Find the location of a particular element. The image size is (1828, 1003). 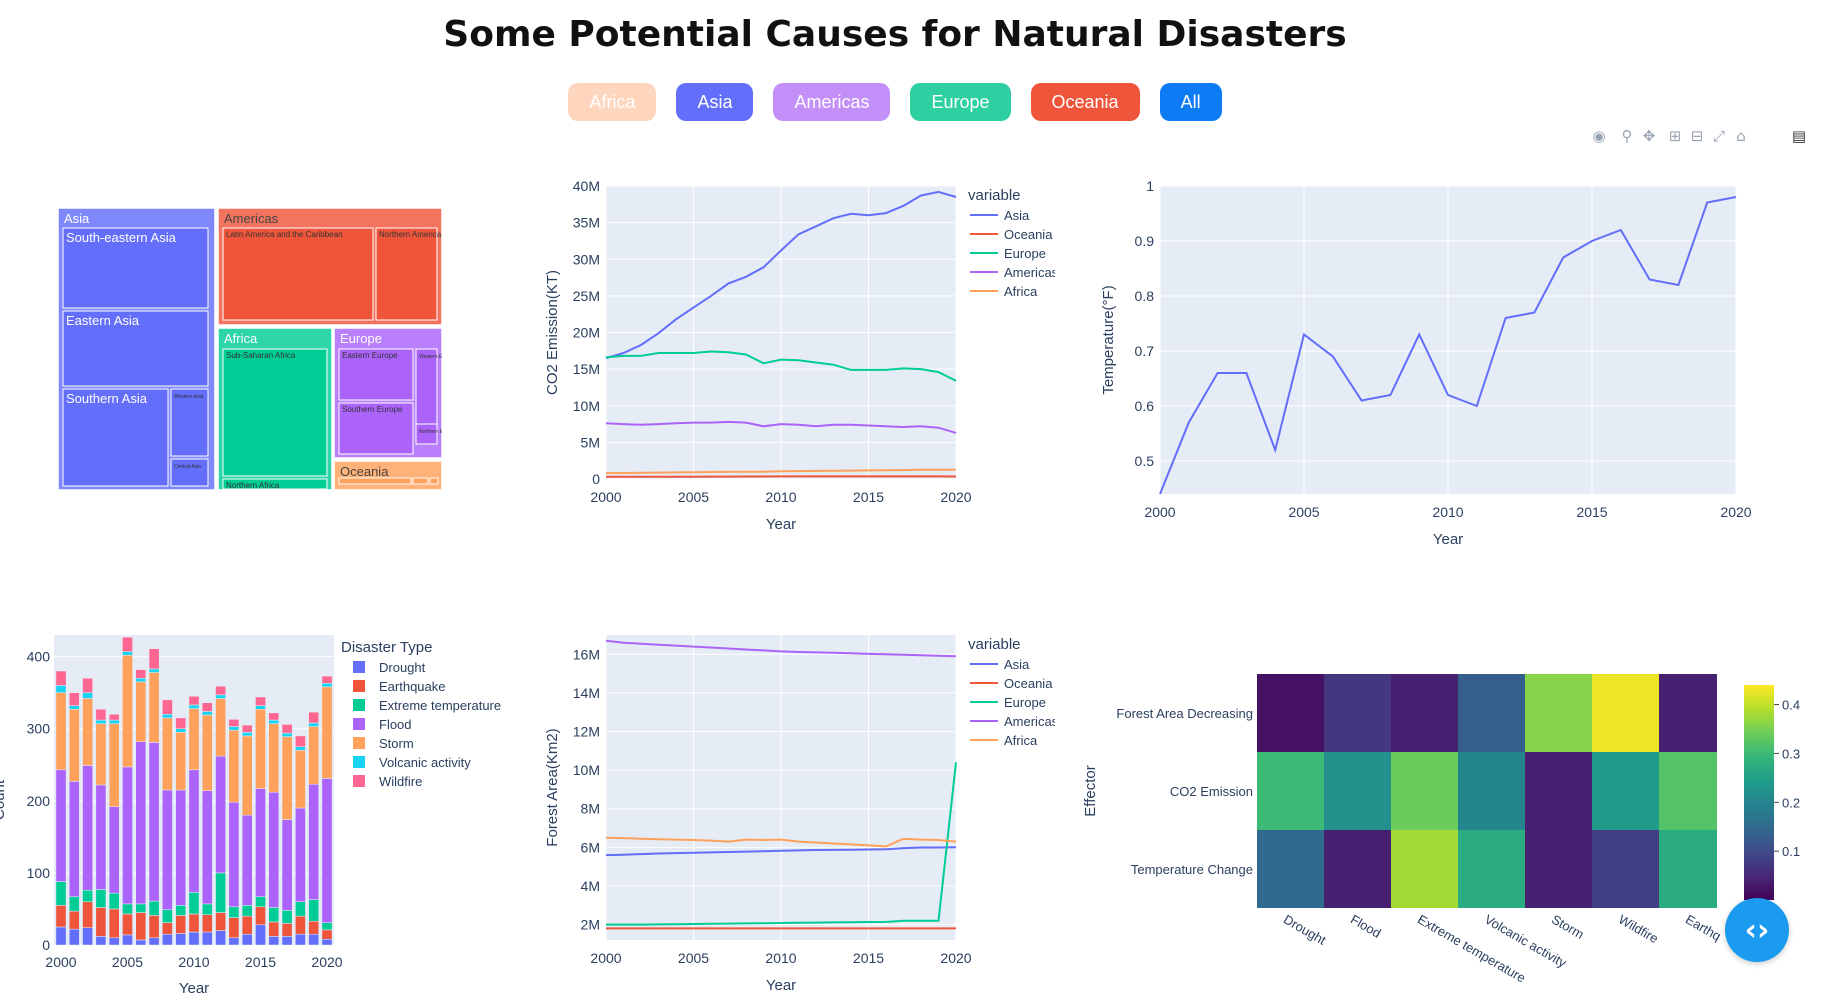

y-tick-label: 300 is located at coordinates (39, 729).